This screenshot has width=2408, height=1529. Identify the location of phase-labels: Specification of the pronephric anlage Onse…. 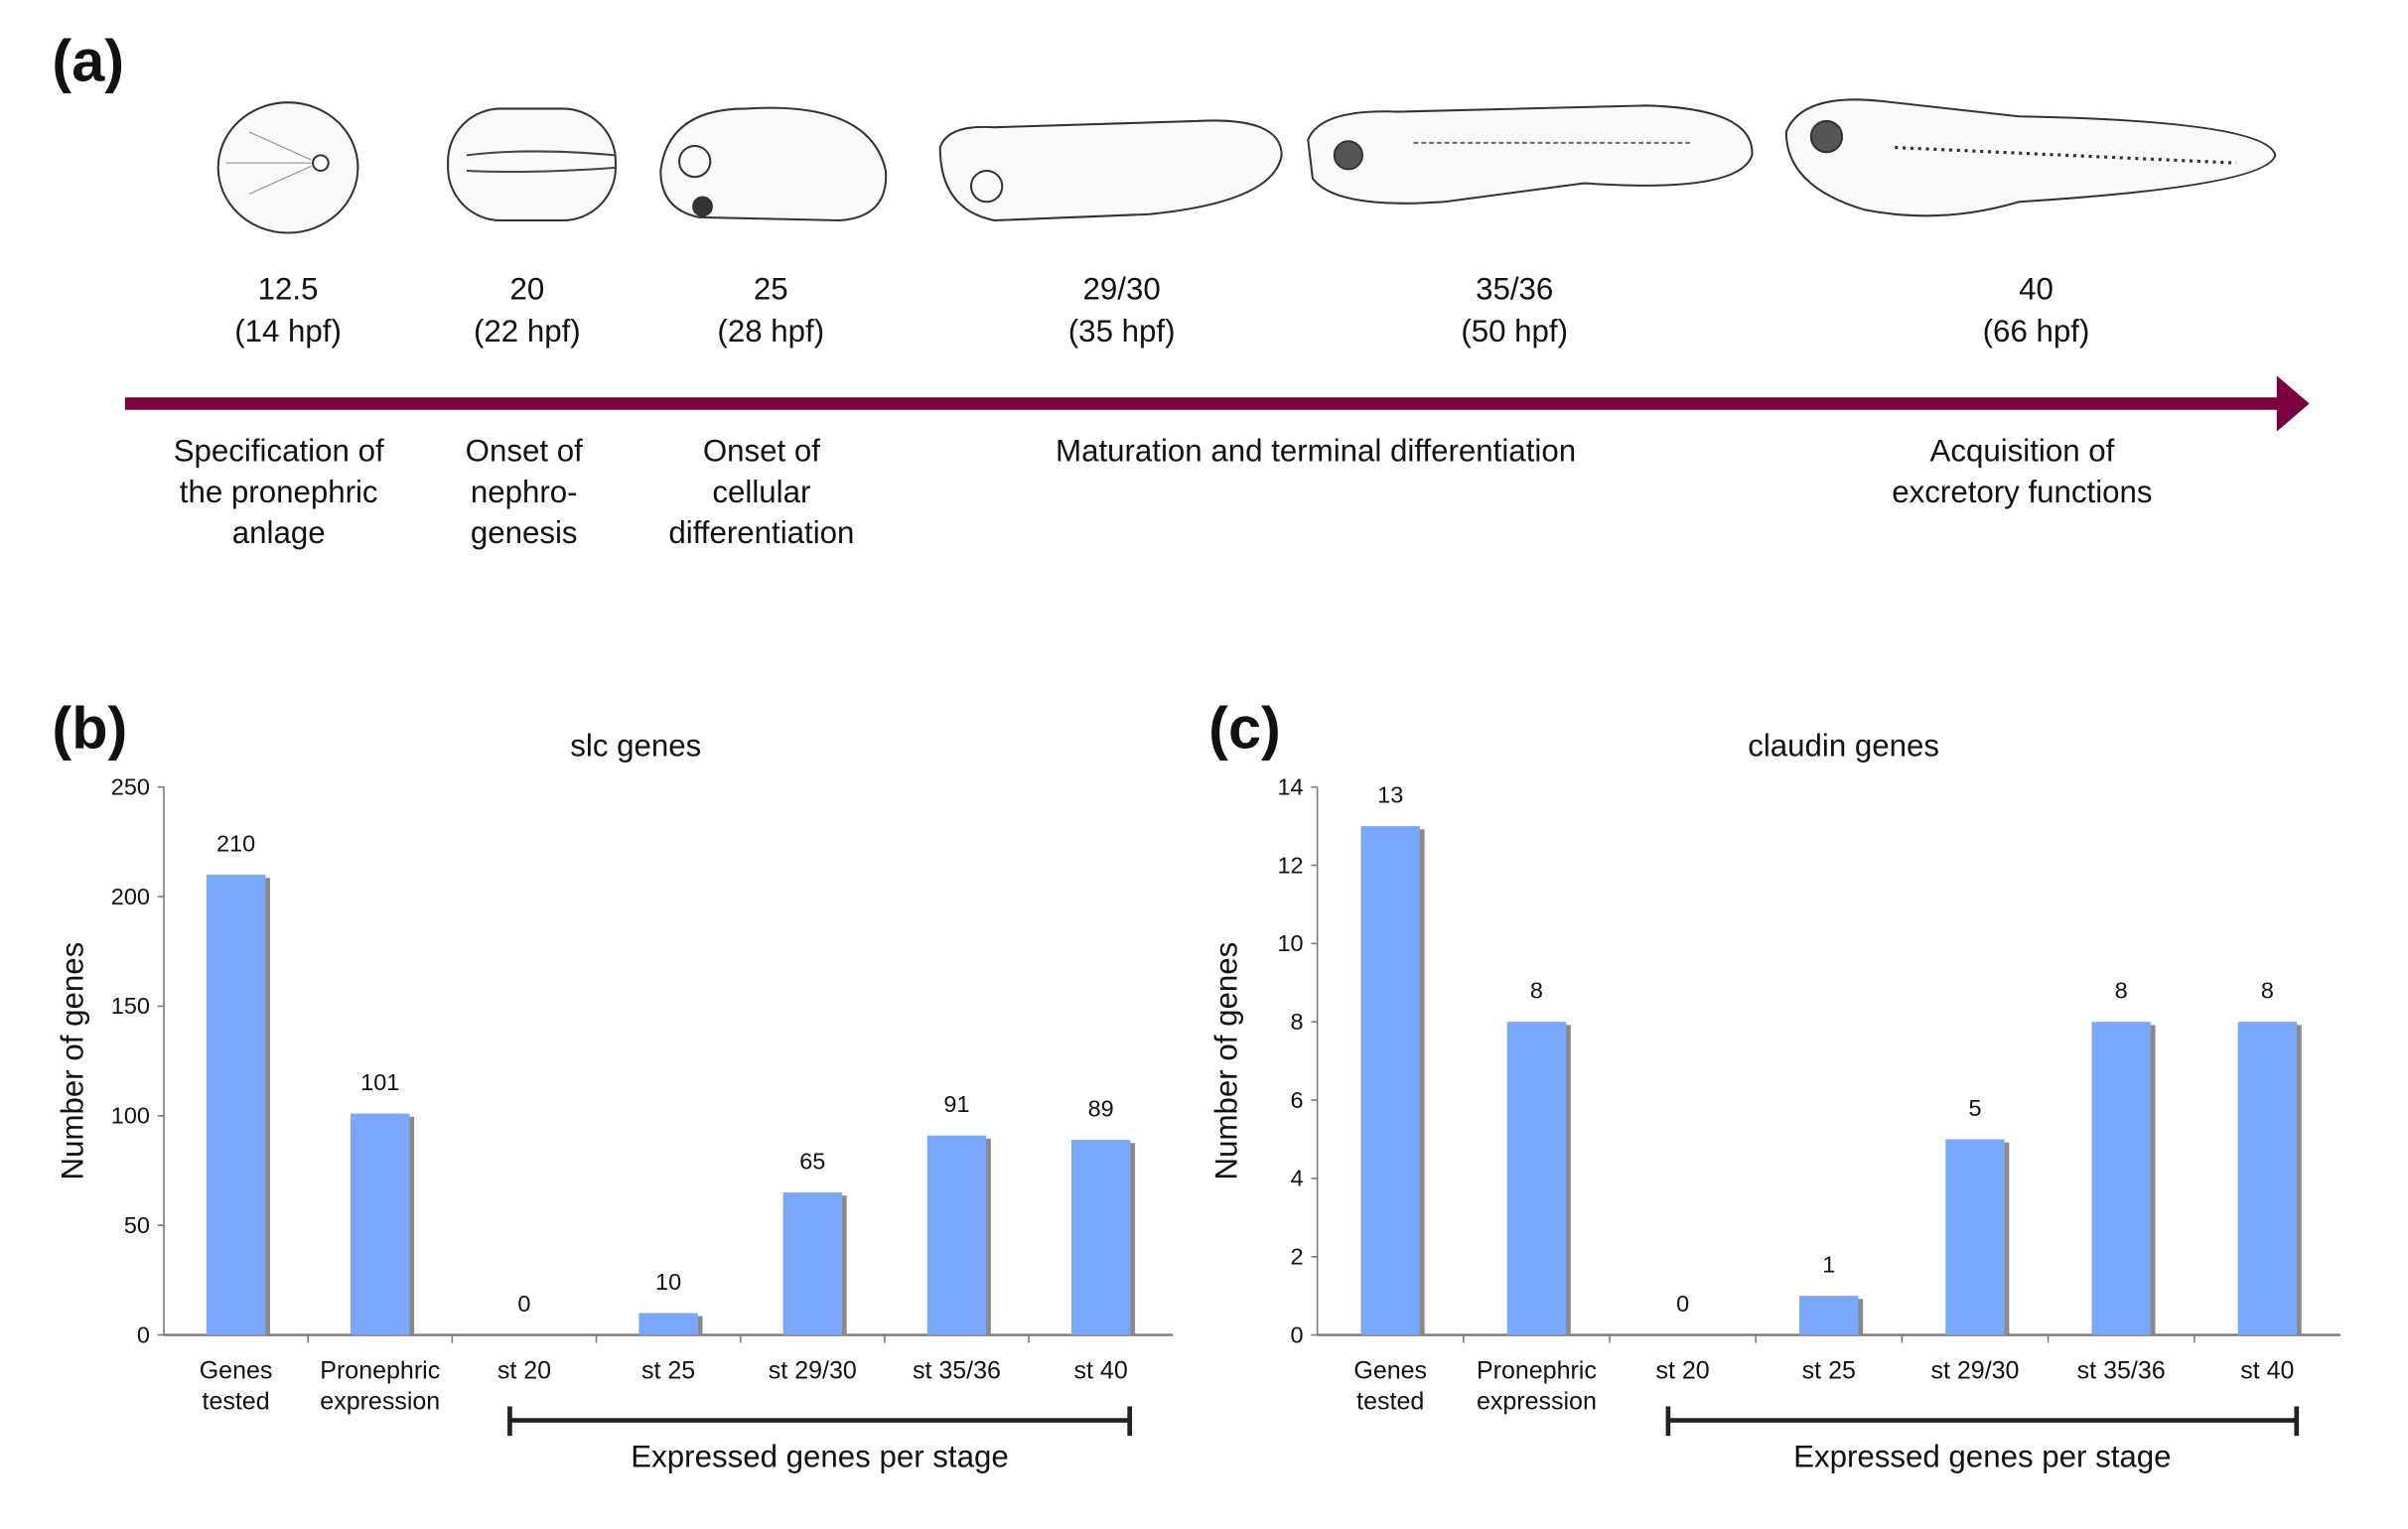
(1163, 491).